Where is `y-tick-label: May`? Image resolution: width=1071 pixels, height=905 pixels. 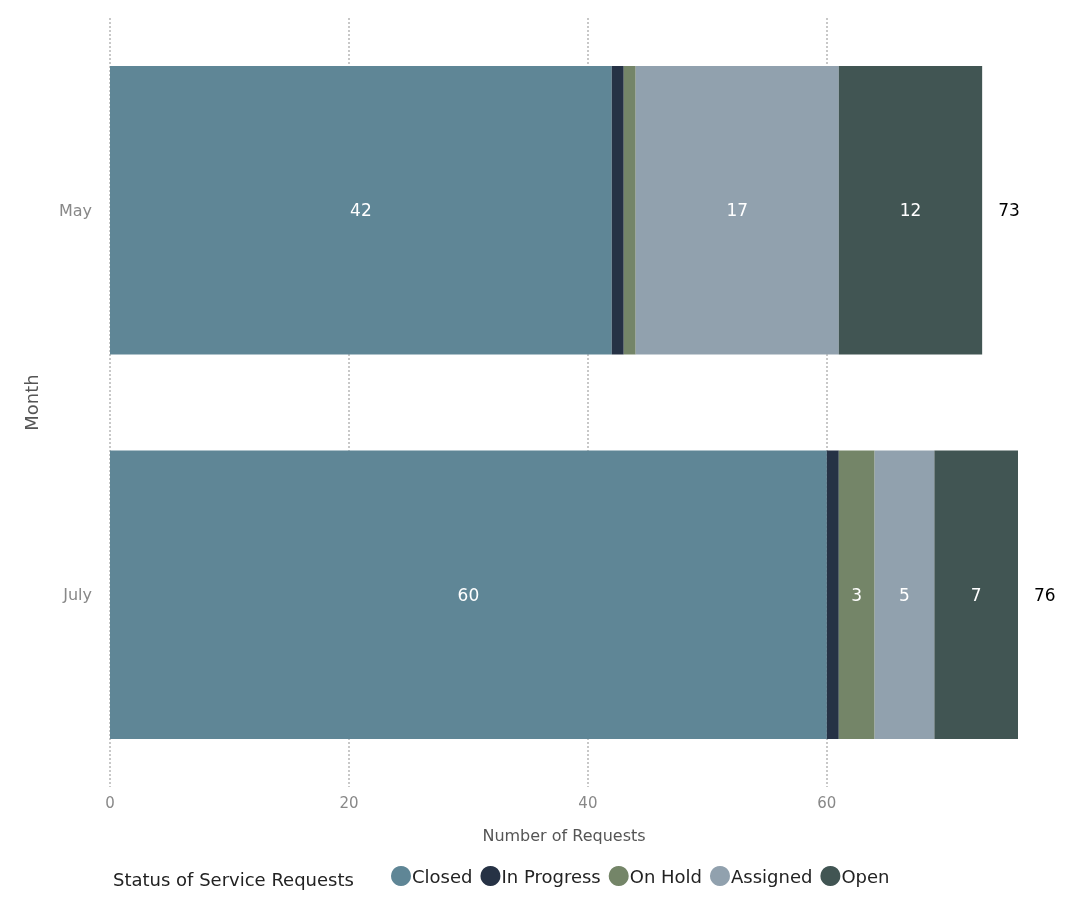
y-tick-label: May is located at coordinates (75, 210).